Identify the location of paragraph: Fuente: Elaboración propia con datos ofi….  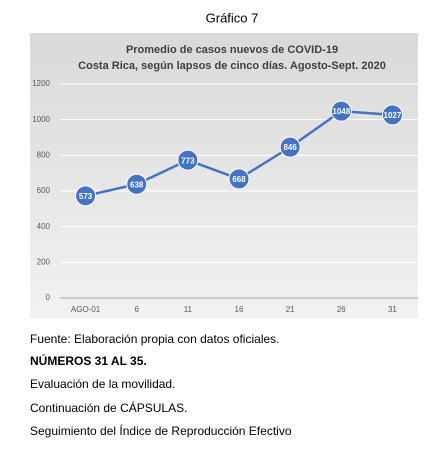
(155, 339).